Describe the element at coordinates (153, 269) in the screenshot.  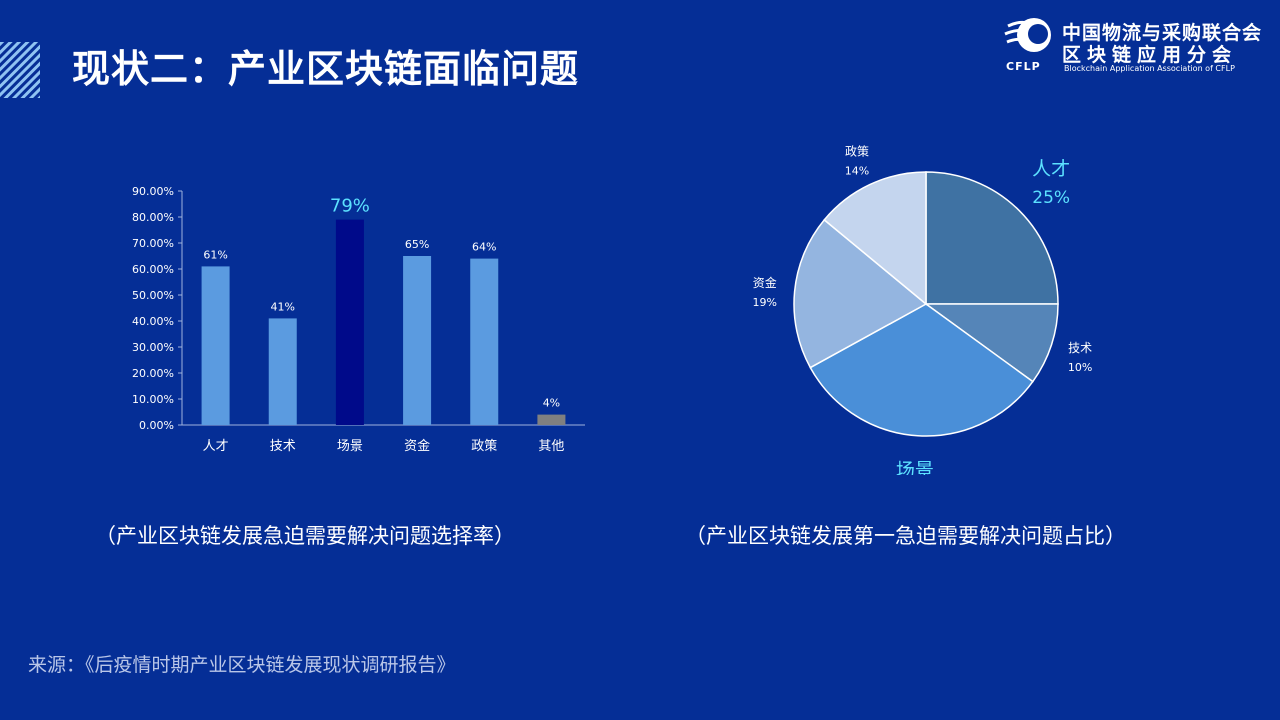
I see `y-tick-label: 60.00%` at that location.